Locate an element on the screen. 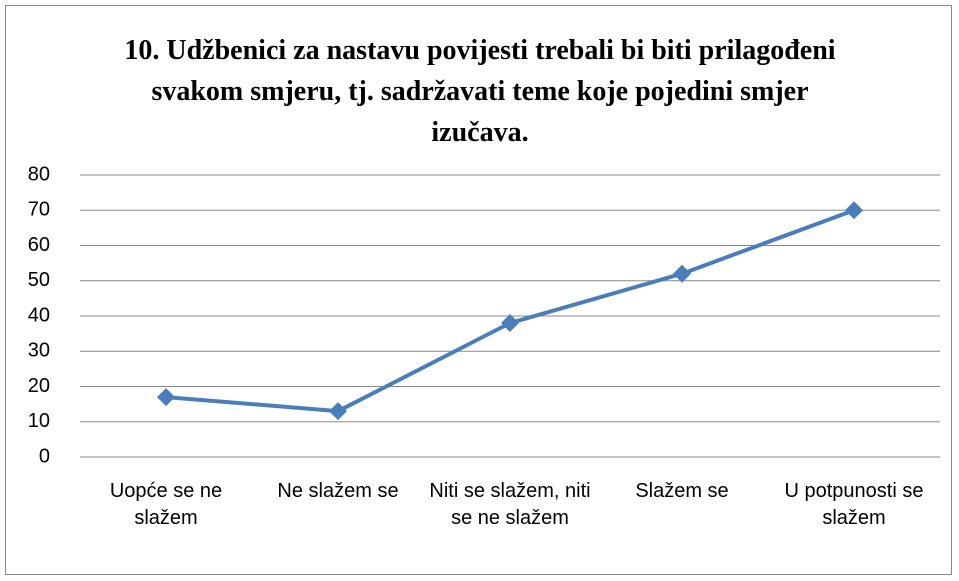 The height and width of the screenshot is (581, 959). y-tick-label: 20 is located at coordinates (39, 386).